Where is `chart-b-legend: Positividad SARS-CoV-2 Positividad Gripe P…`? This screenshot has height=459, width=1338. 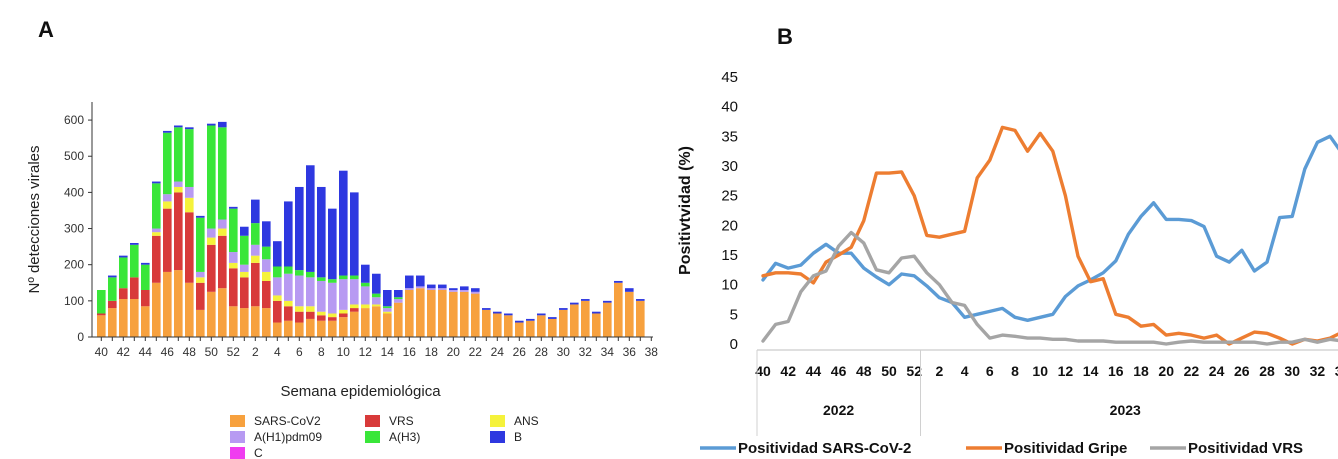 chart-b-legend: Positividad SARS-CoV-2 Positividad Gripe P… is located at coordinates (1001, 448).